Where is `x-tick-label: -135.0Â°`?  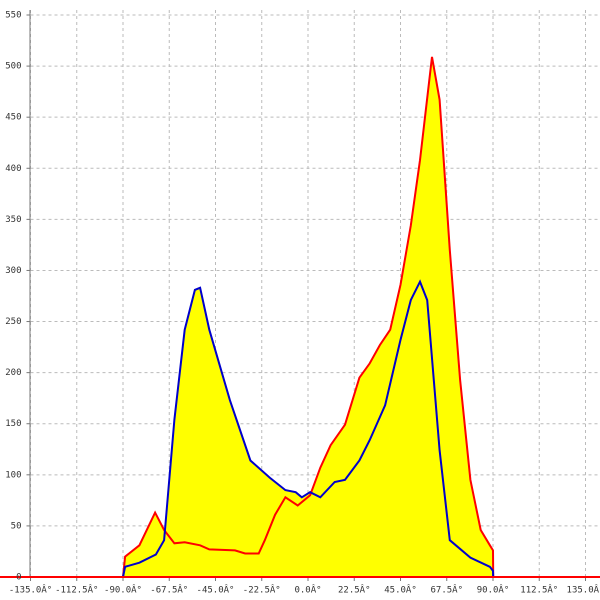
x-tick-label: -135.0Â° is located at coordinates (30, 590).